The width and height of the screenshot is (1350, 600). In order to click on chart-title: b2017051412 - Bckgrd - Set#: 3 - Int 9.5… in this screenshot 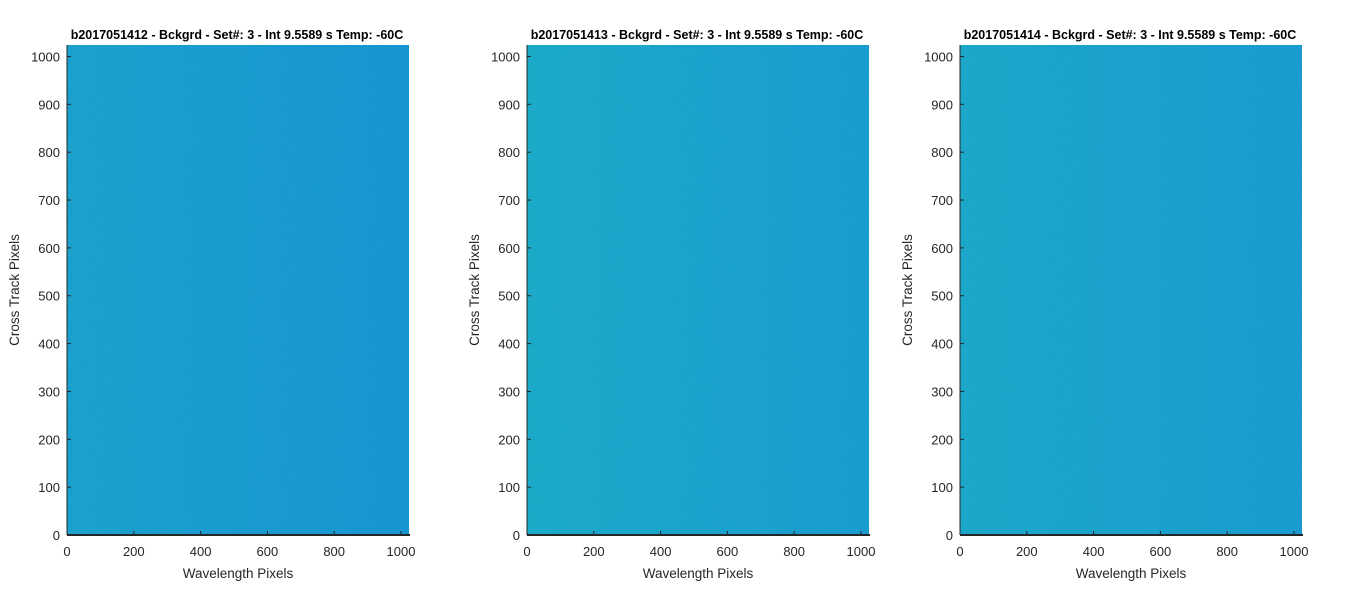, I will do `click(237, 35)`.